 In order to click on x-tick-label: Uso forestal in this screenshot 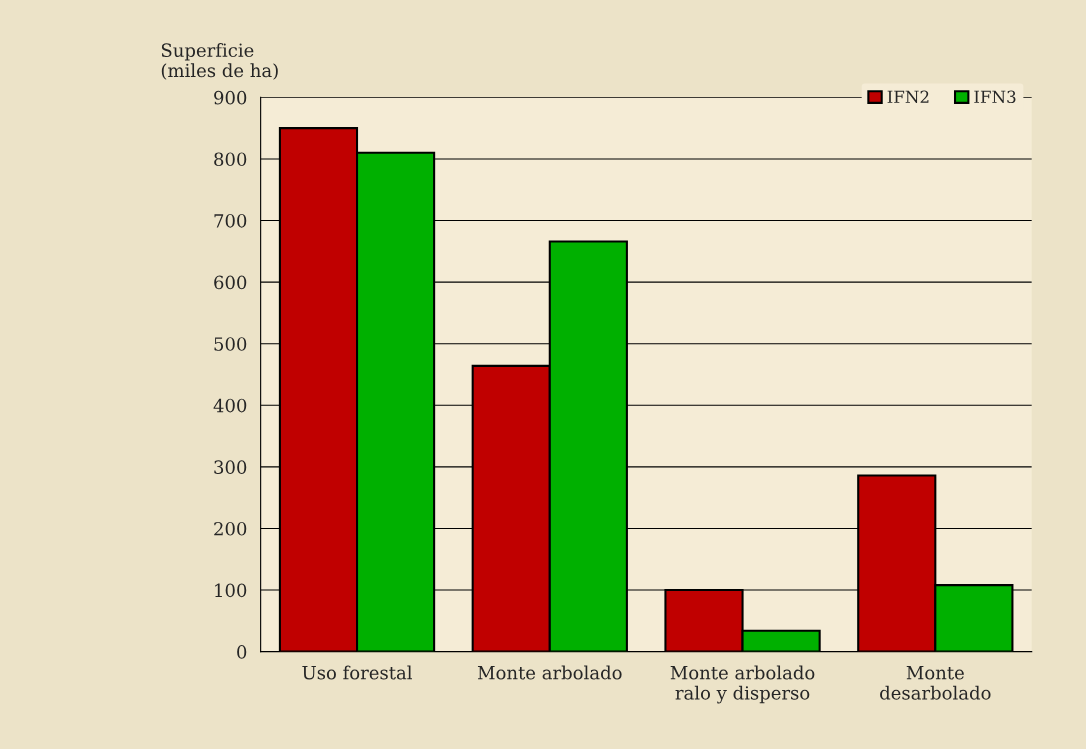, I will do `click(357, 672)`.